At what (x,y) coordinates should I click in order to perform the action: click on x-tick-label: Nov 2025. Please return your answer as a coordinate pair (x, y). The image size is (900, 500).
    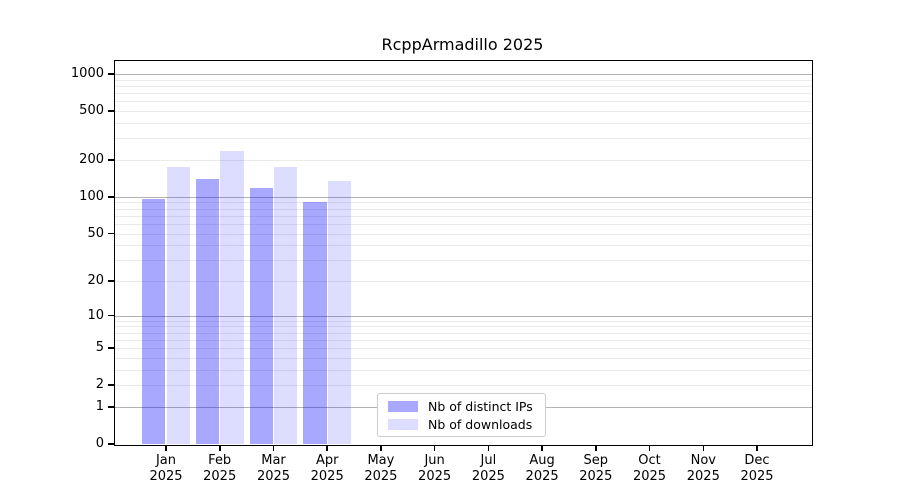
    Looking at the image, I should click on (703, 469).